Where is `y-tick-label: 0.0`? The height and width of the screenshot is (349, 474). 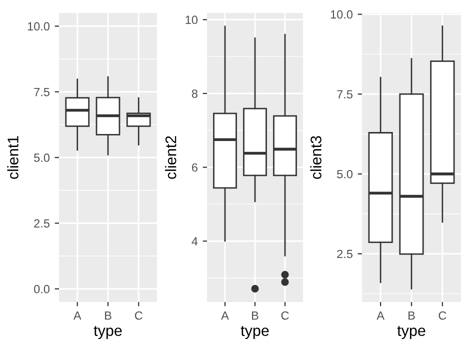 y-tick-label: 0.0 is located at coordinates (42, 289).